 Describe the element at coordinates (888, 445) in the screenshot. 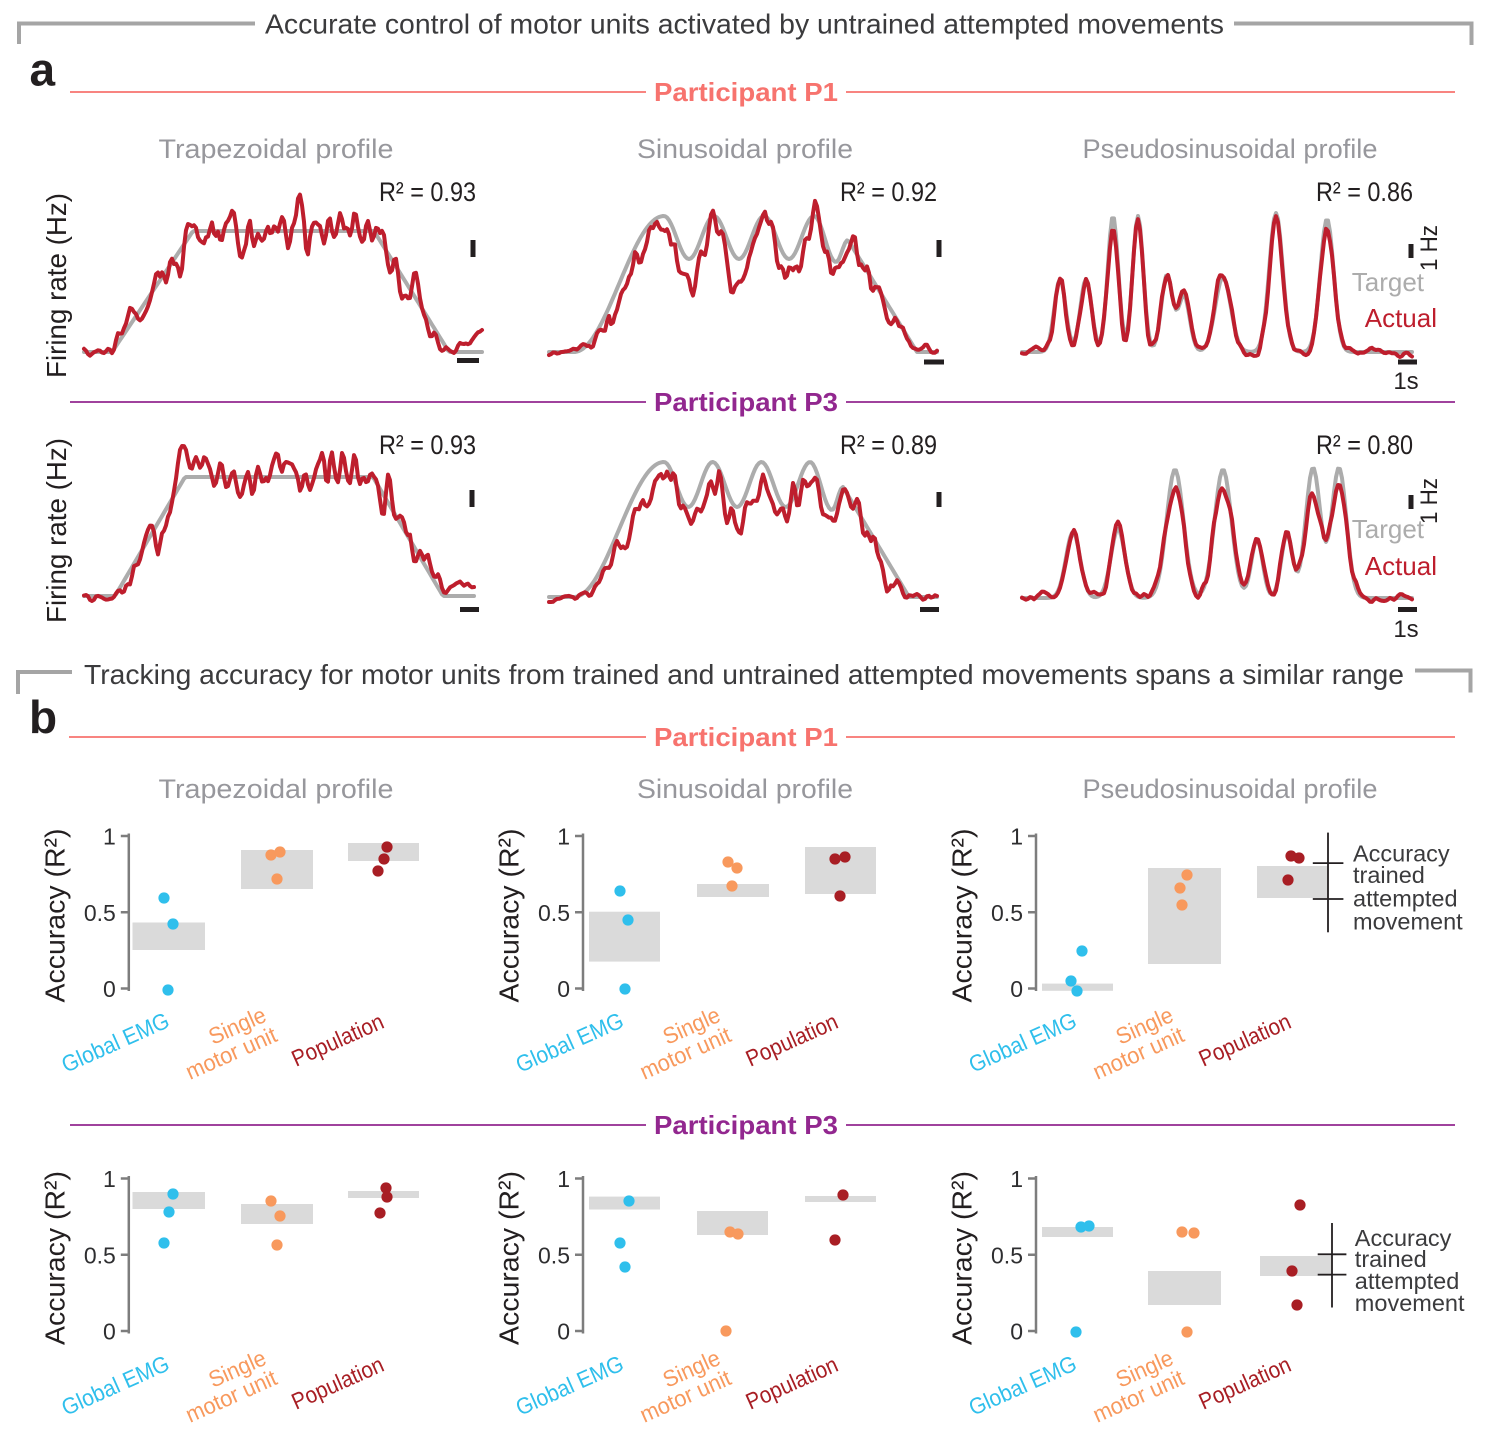

I see `svg-text: R² = 0.89` at that location.